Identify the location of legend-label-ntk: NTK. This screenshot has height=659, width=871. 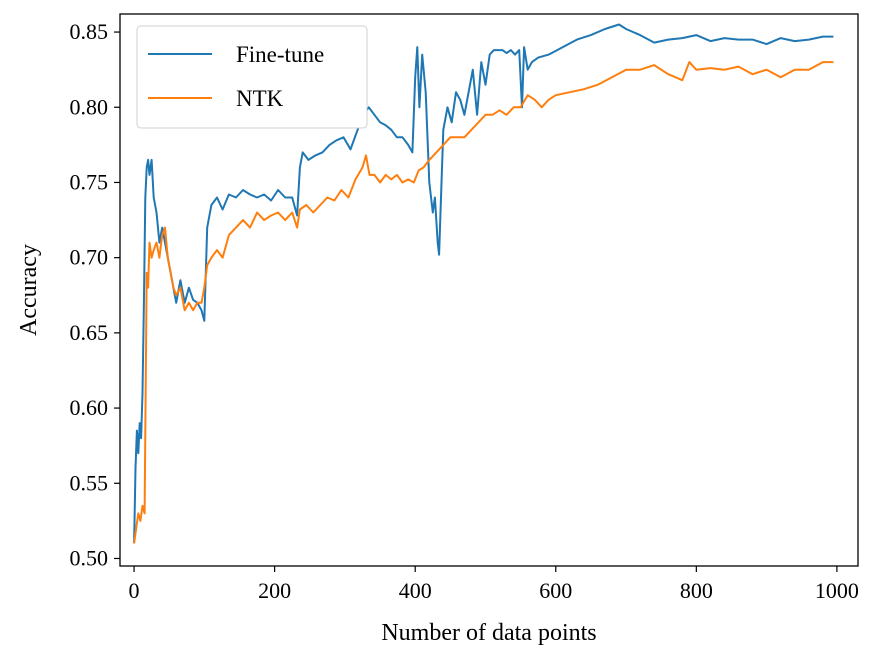
(260, 98).